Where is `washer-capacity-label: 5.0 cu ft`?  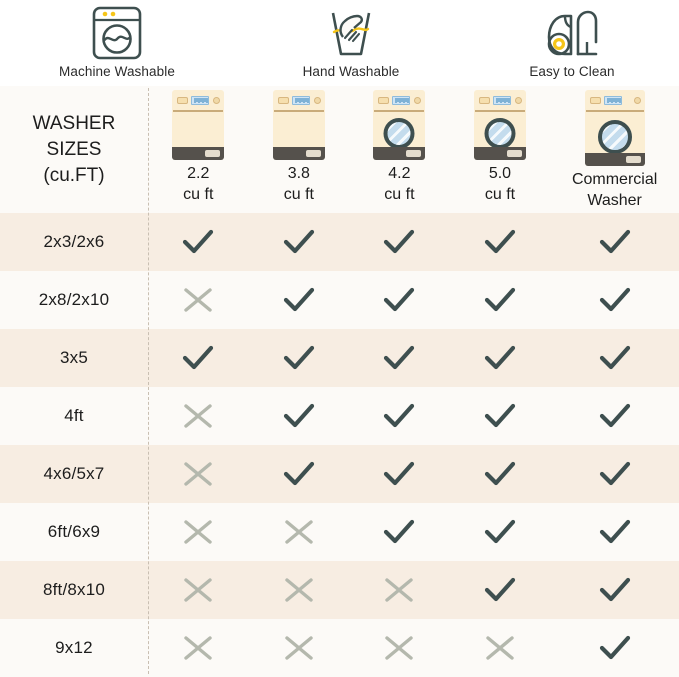 washer-capacity-label: 5.0 cu ft is located at coordinates (500, 184).